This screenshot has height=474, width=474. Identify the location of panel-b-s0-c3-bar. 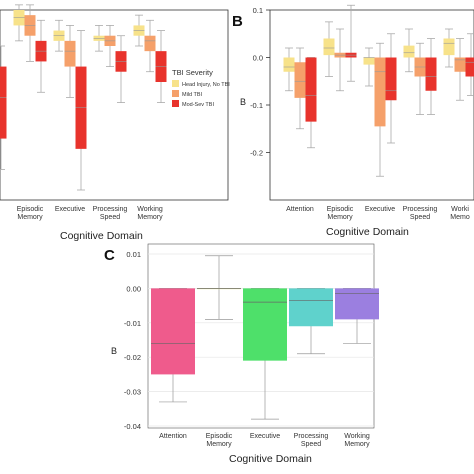
(409, 51).